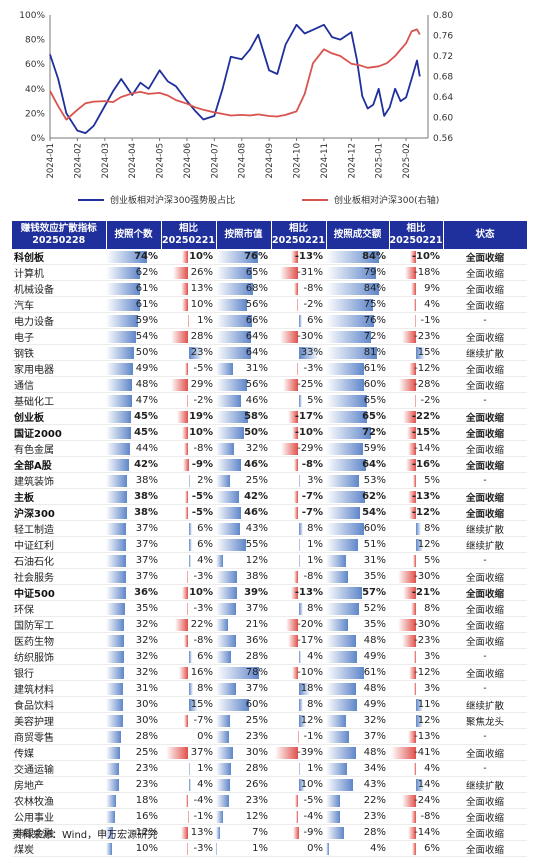 The height and width of the screenshot is (857, 543). Describe the element at coordinates (313, 832) in the screenshot. I see `cell-mktcap-change-value: -9%` at that location.